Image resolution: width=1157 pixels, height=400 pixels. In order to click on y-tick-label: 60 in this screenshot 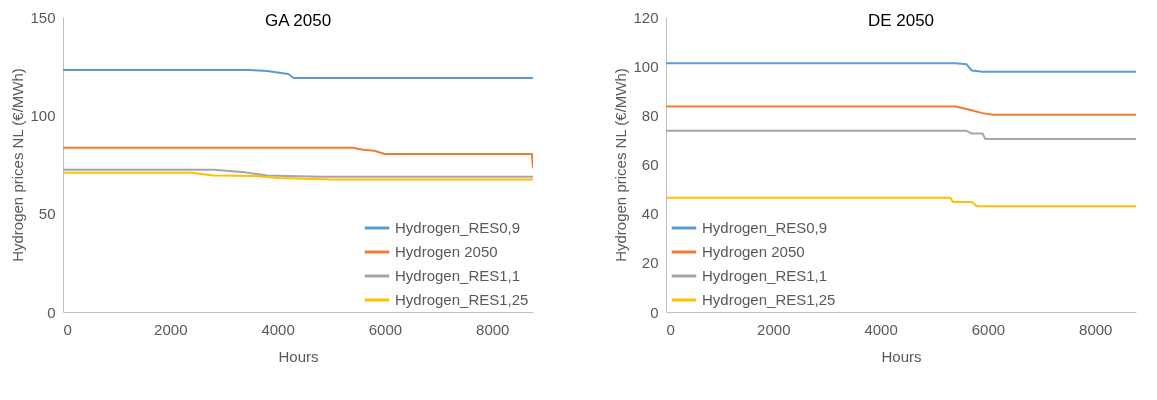, I will do `click(650, 164)`.